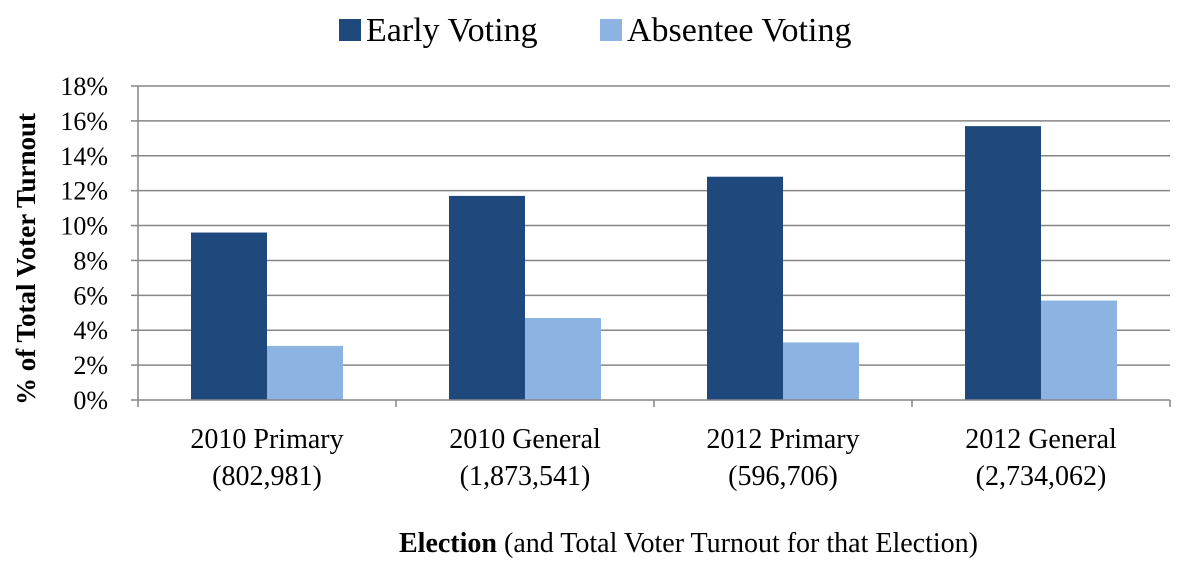 The width and height of the screenshot is (1196, 564). What do you see at coordinates (90, 330) in the screenshot?
I see `y-tick-label: 4%` at bounding box center [90, 330].